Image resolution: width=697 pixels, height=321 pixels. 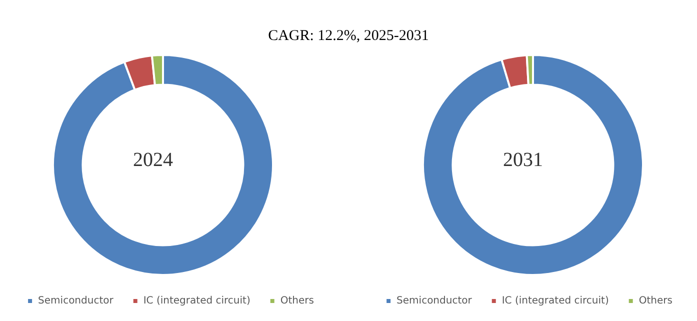 What do you see at coordinates (348, 36) in the screenshot?
I see `text: CAGR: 12.2%, 2025-2031` at bounding box center [348, 36].